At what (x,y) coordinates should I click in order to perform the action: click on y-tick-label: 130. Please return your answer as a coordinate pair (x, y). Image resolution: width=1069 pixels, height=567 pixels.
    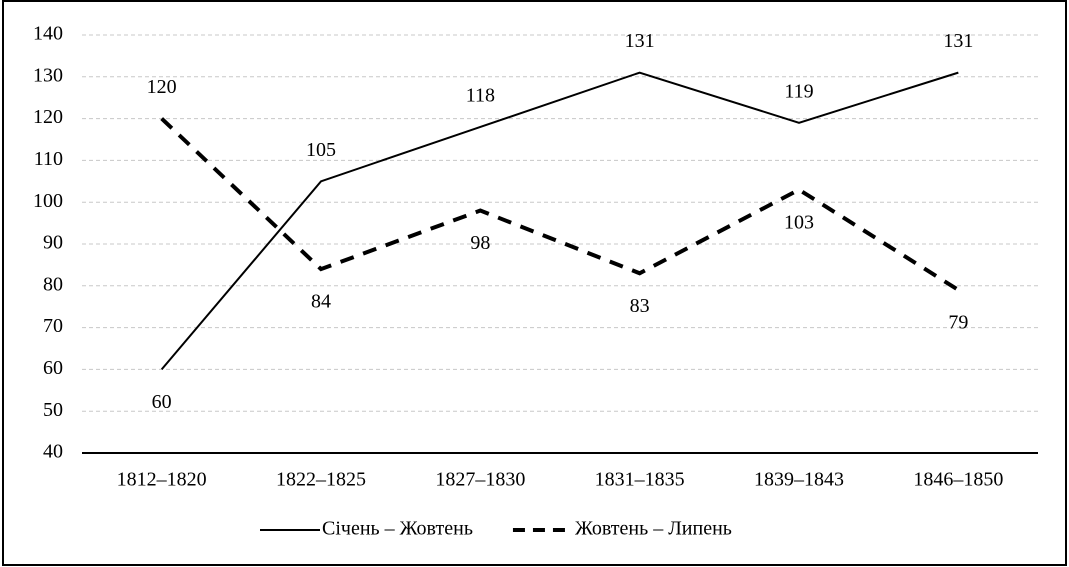
    Looking at the image, I should click on (48, 75).